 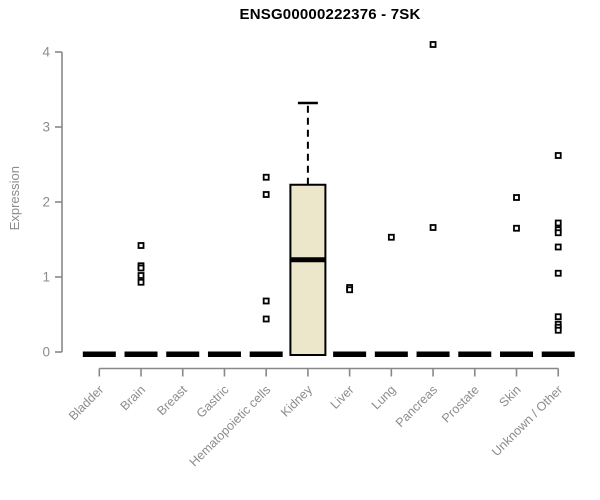 What do you see at coordinates (416, 406) in the screenshot?
I see `x-tick-label: Pancreas` at bounding box center [416, 406].